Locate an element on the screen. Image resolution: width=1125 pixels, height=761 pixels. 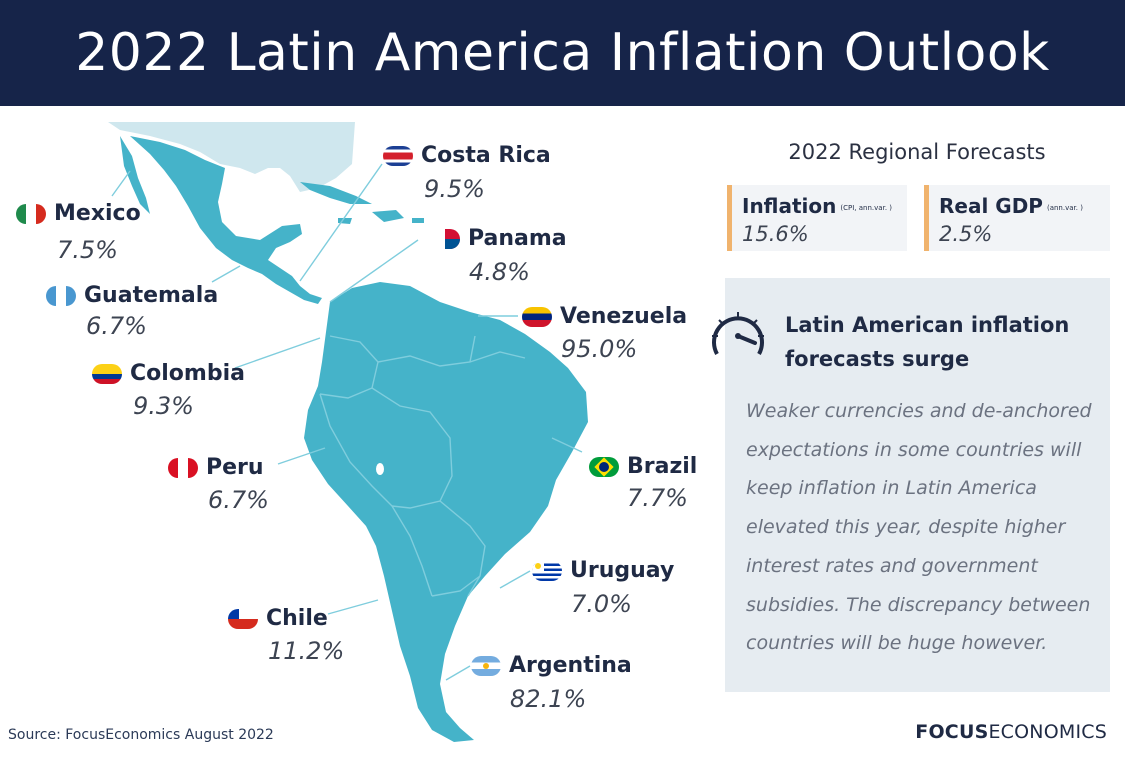
country-label-colombia: Colombia is located at coordinates (168, 373).